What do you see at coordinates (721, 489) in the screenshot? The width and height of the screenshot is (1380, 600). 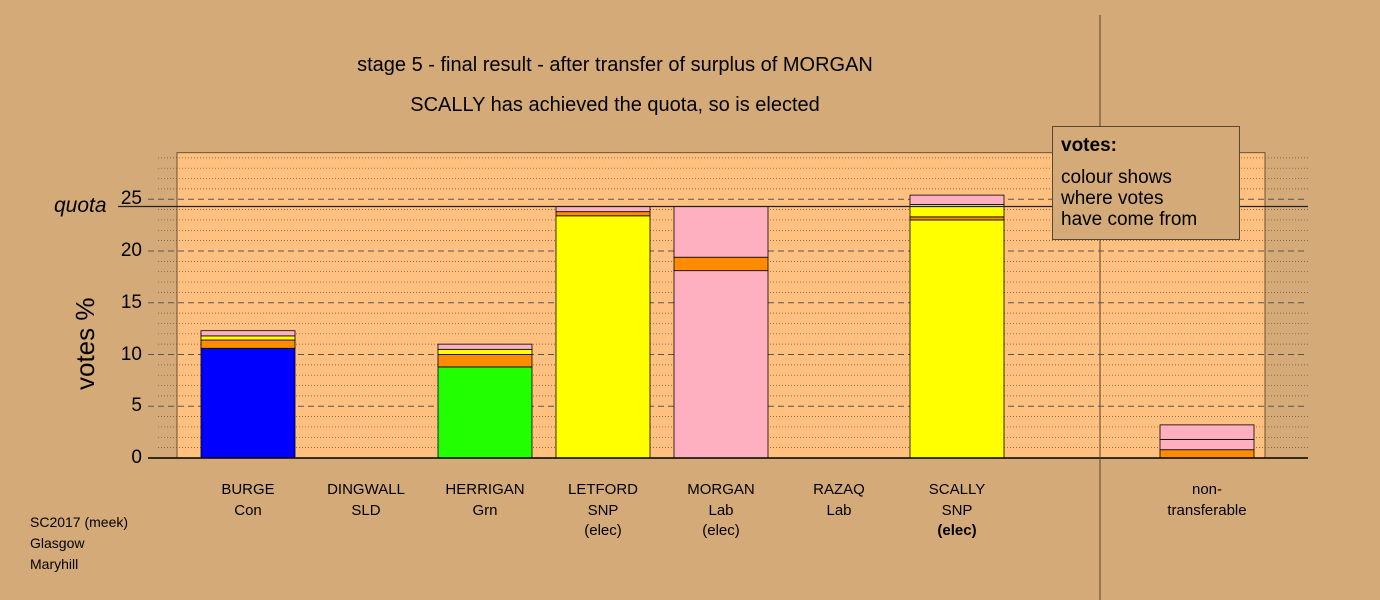 I see `x-category-label: MORGAN` at bounding box center [721, 489].